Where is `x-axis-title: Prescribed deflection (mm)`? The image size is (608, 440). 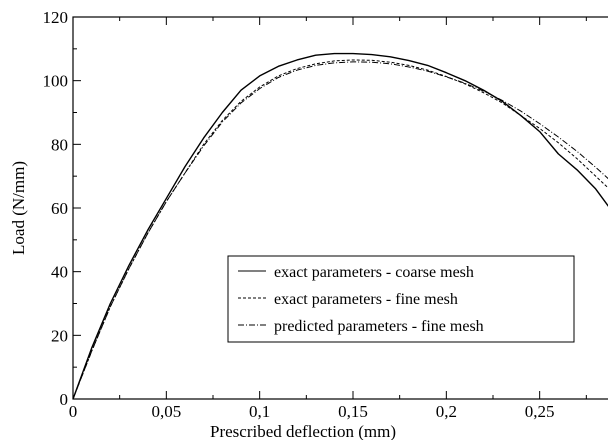
x-axis-title: Prescribed deflection (mm) is located at coordinates (303, 431).